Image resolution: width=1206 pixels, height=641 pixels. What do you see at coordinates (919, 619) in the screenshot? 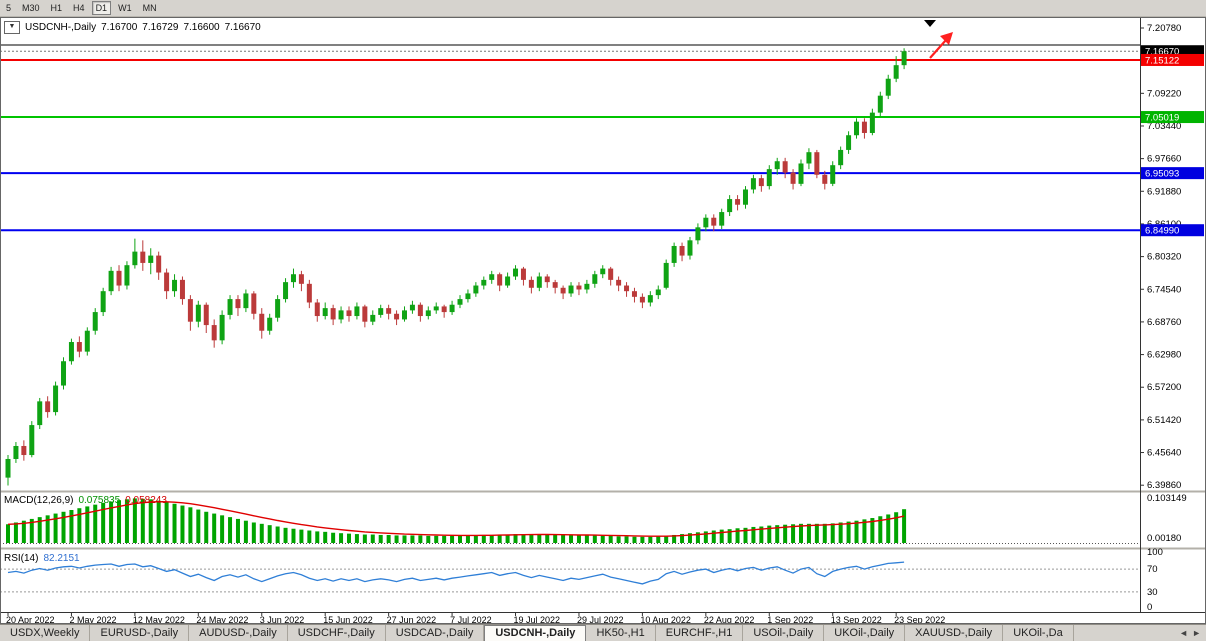
I see `svg-text: 23 Sep 2022` at bounding box center [919, 619].